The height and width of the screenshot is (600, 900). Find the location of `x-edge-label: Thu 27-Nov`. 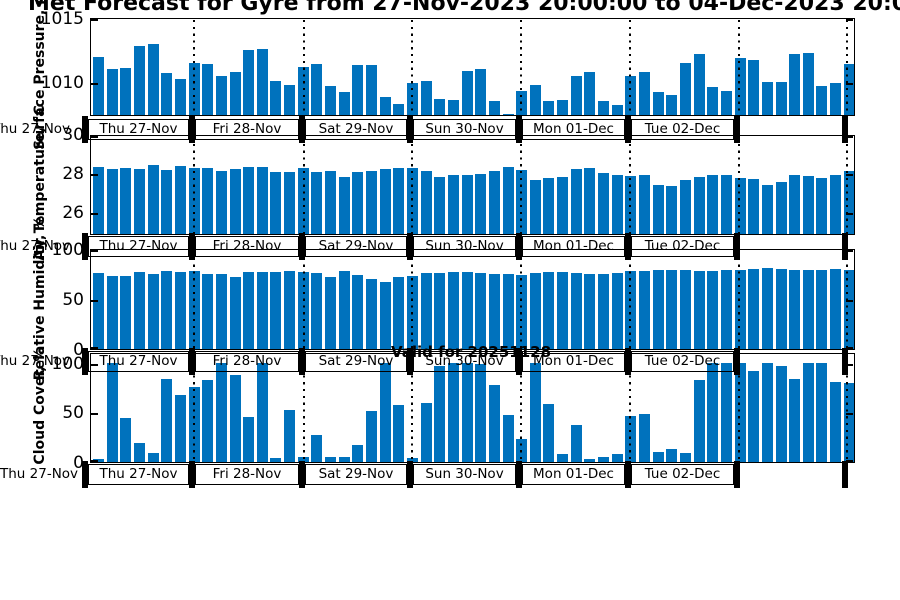

x-edge-label: Thu 27-Nov is located at coordinates (35, 129).